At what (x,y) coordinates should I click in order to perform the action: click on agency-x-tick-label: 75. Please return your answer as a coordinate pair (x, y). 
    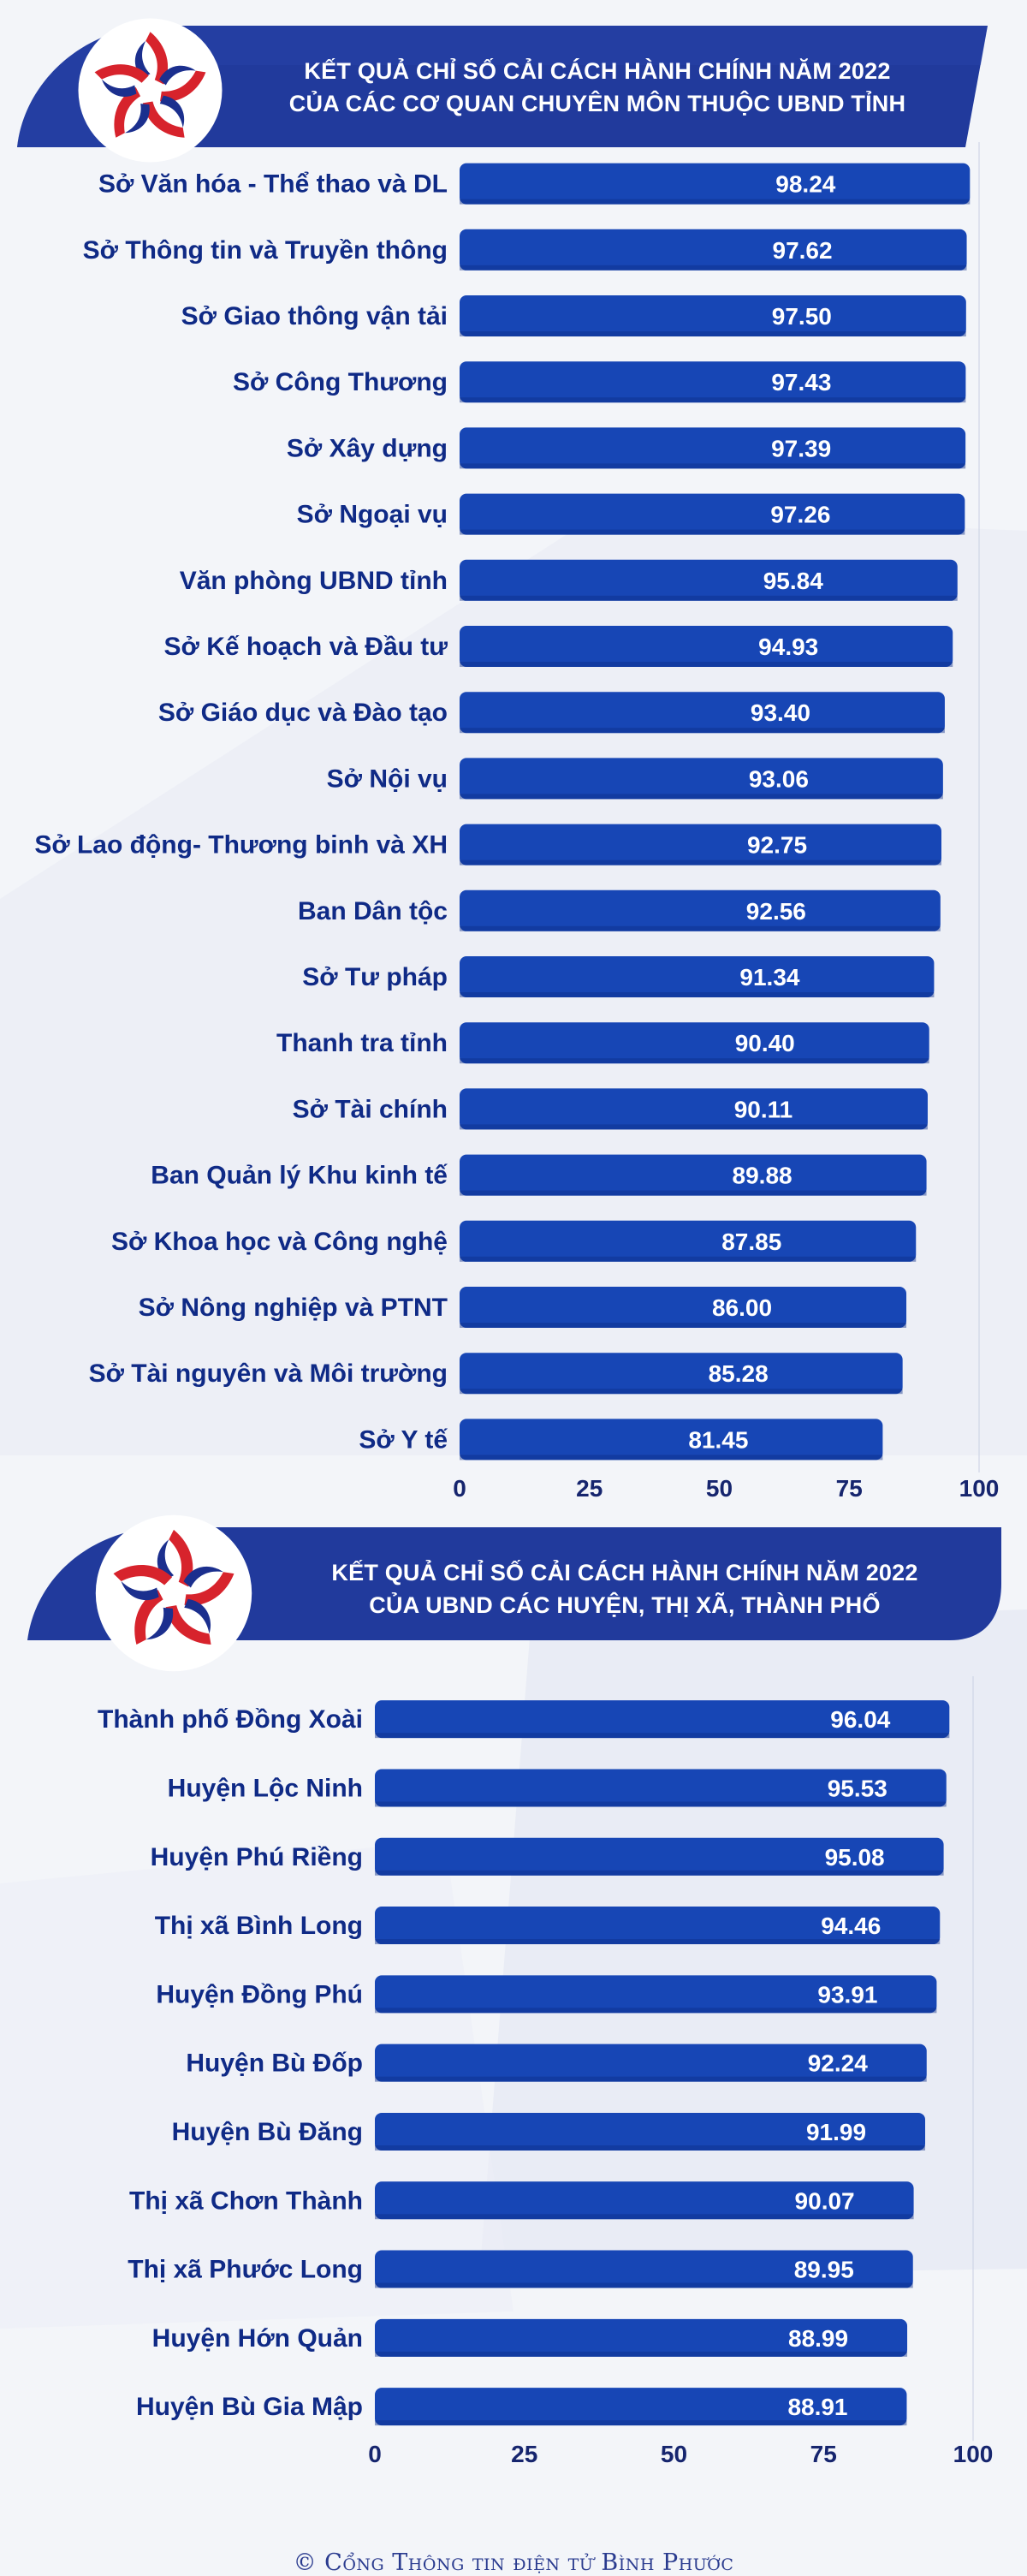
    Looking at the image, I should click on (849, 1488).